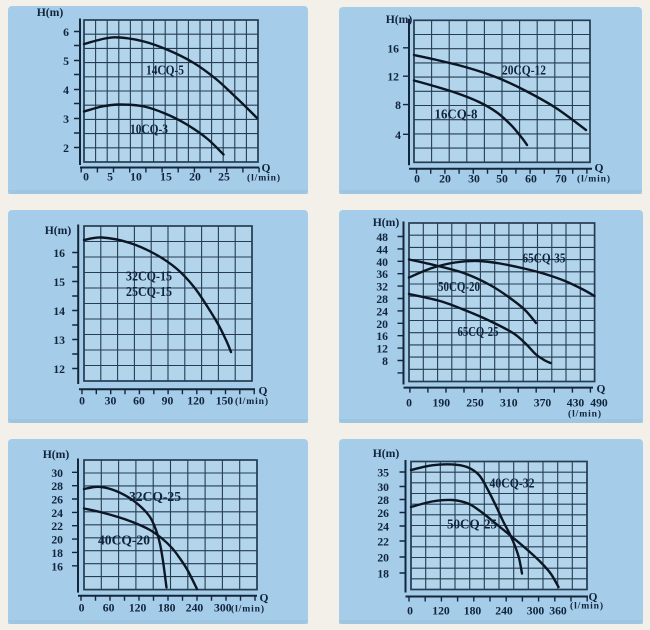  Describe the element at coordinates (225, 401) in the screenshot. I see `svg-text: 150` at that location.